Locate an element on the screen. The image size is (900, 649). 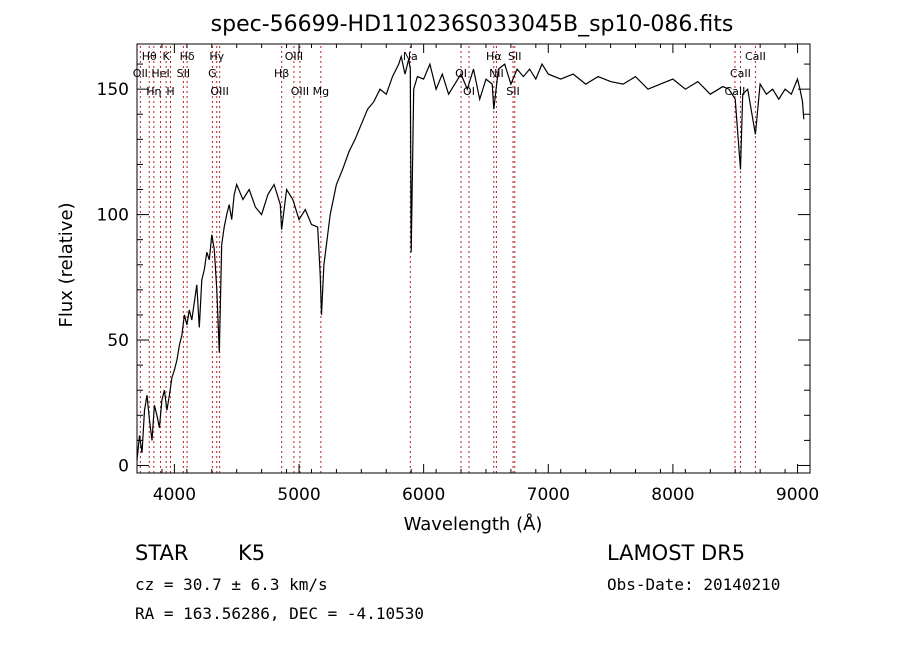
spectral-line-label: Hθ is located at coordinates (149, 56).